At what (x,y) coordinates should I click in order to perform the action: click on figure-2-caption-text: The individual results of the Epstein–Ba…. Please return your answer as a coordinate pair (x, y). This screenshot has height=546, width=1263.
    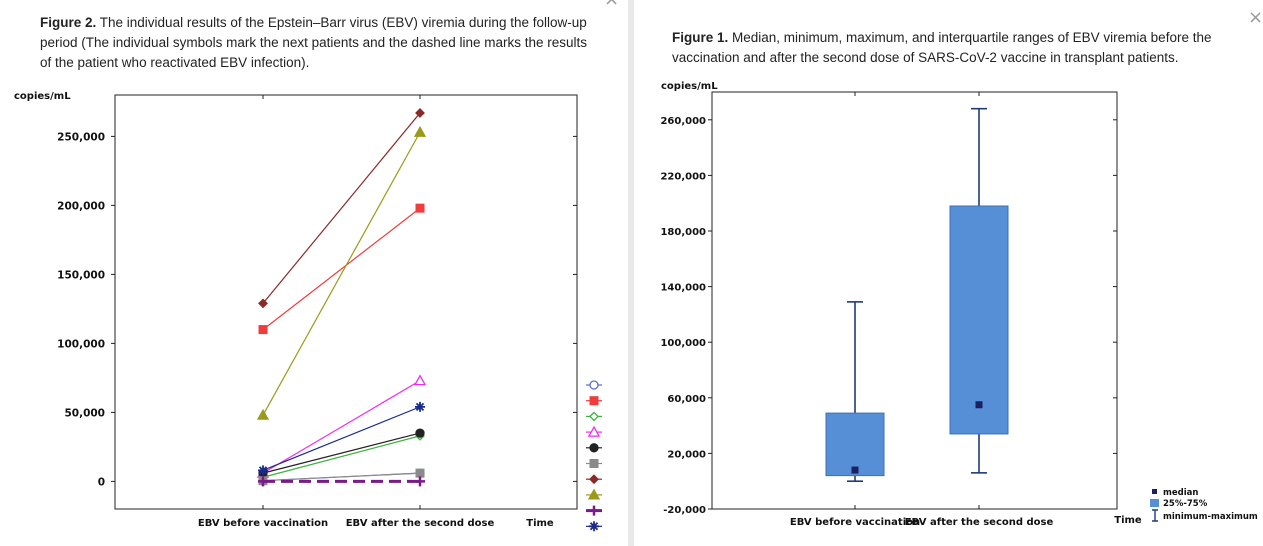
    Looking at the image, I should click on (314, 42).